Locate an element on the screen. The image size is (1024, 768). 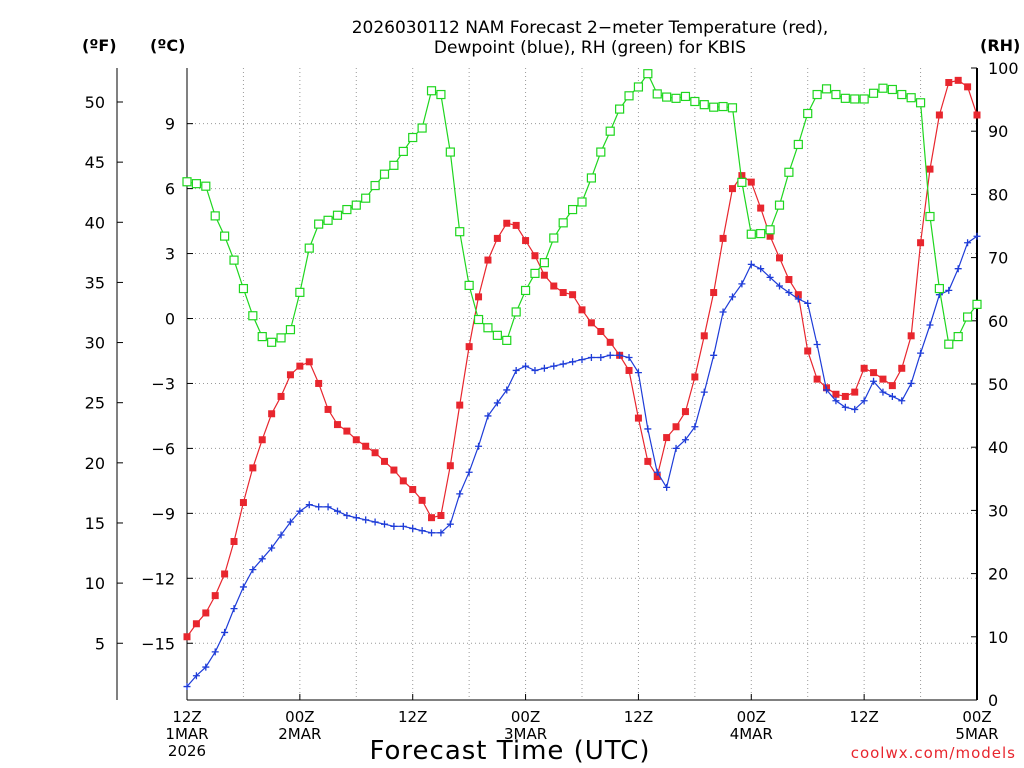
fahrenheit-tick-label: 10 is located at coordinates (95, 583).